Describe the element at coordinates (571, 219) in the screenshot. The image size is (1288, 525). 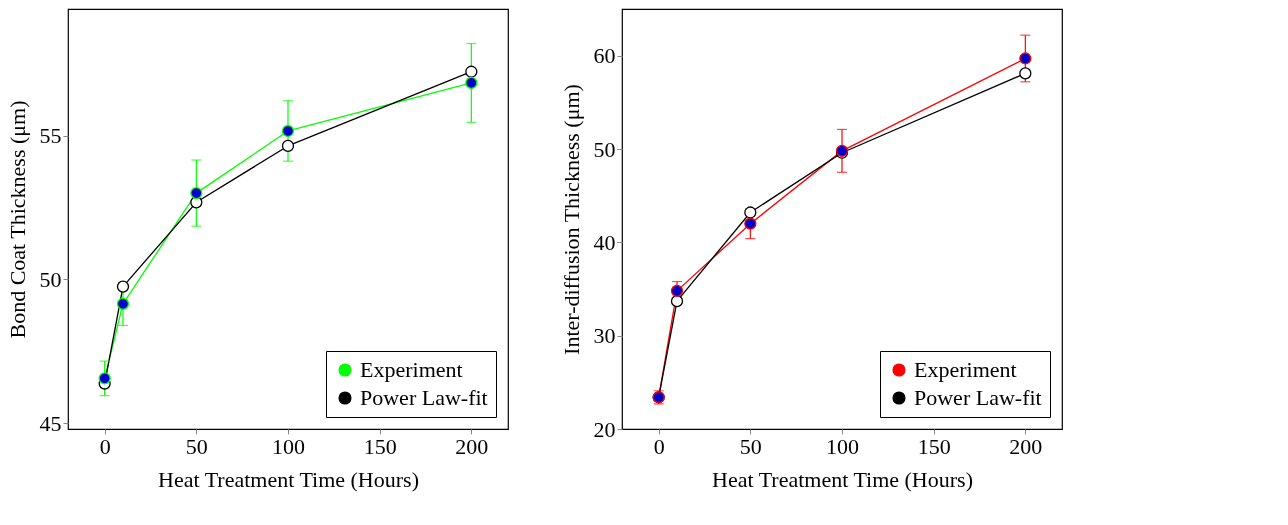
I see `y-axis-title: Inter-diffusion Thickness (μm)` at that location.